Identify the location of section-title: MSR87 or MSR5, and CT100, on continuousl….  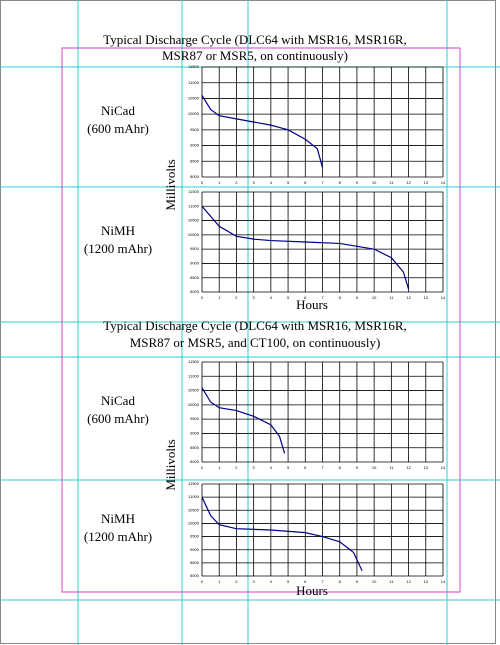
(255, 342).